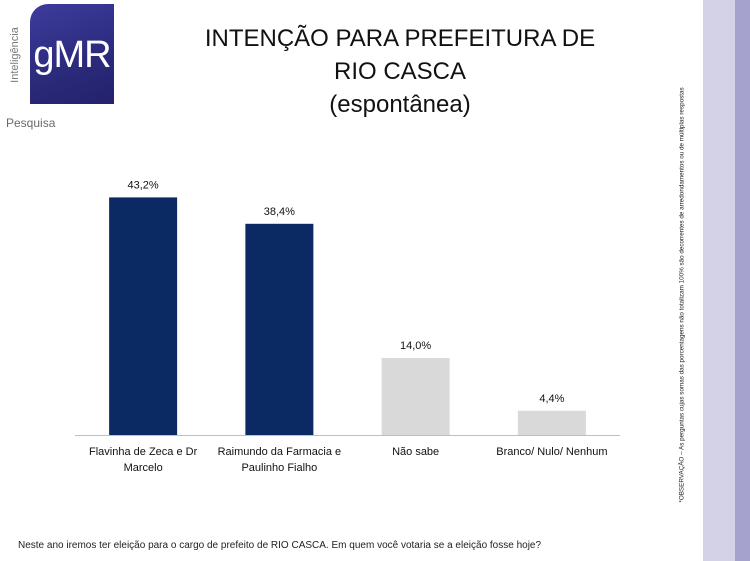 This screenshot has width=750, height=561. I want to click on logo-box: gMR, so click(72, 54).